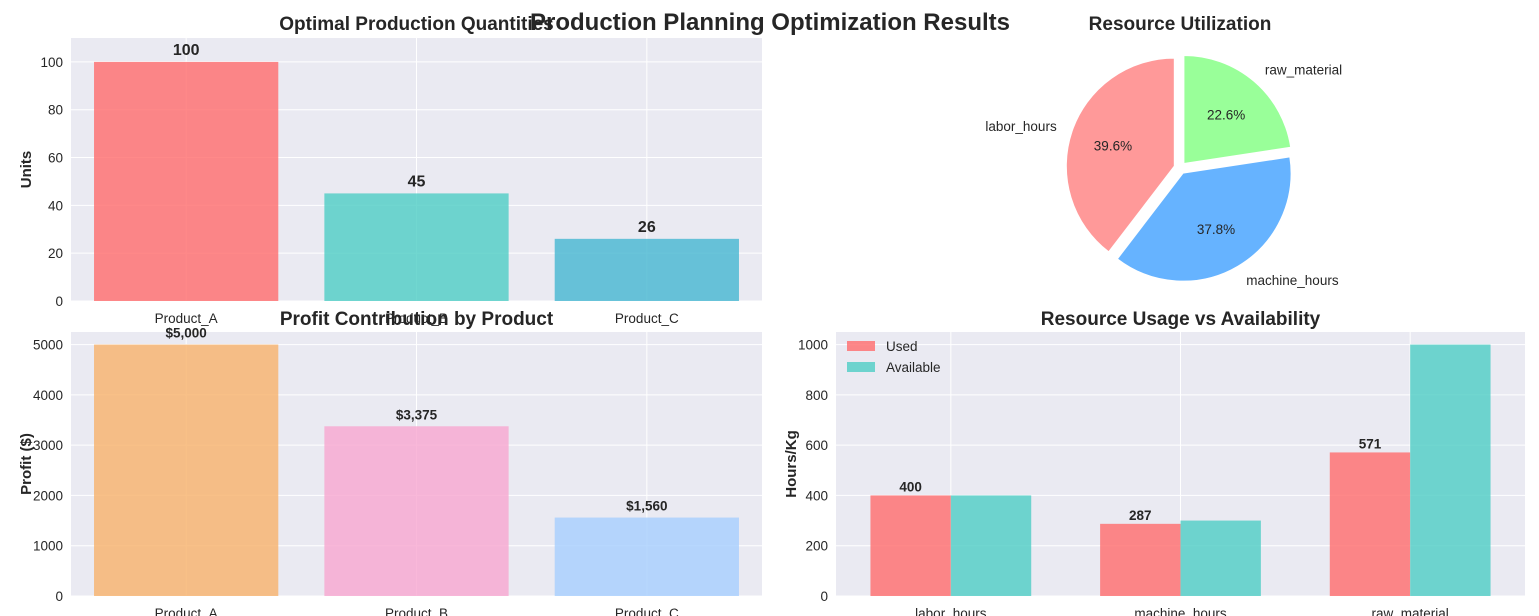 The height and width of the screenshot is (616, 1539). What do you see at coordinates (51, 62) in the screenshot?
I see `y-tick-label: 100` at bounding box center [51, 62].